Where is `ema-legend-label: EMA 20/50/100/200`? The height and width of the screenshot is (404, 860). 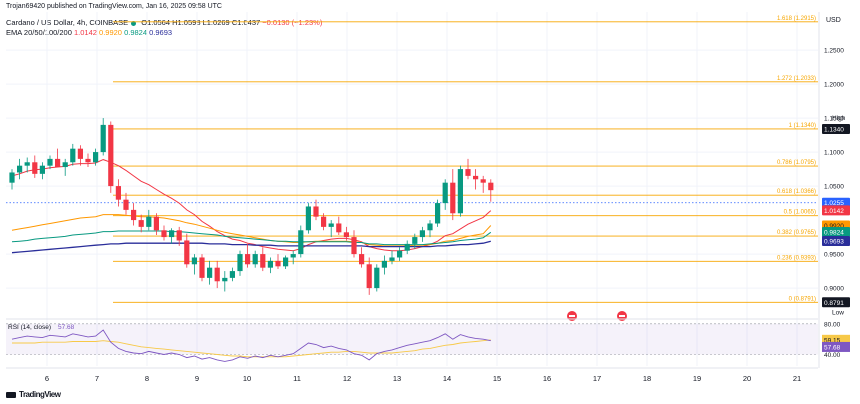
ema-legend-label: EMA 20/50/100/200 is located at coordinates (39, 32).